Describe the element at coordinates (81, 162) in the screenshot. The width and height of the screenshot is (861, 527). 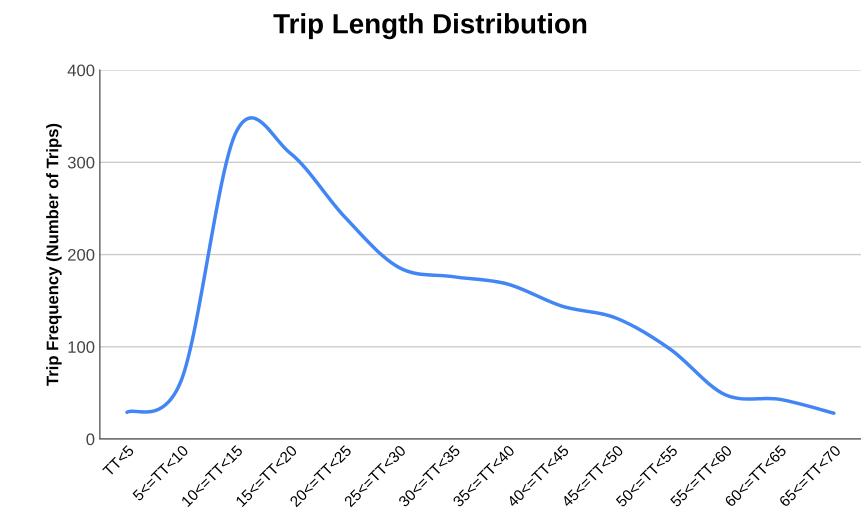
I see `y-tick-label: 300` at that location.